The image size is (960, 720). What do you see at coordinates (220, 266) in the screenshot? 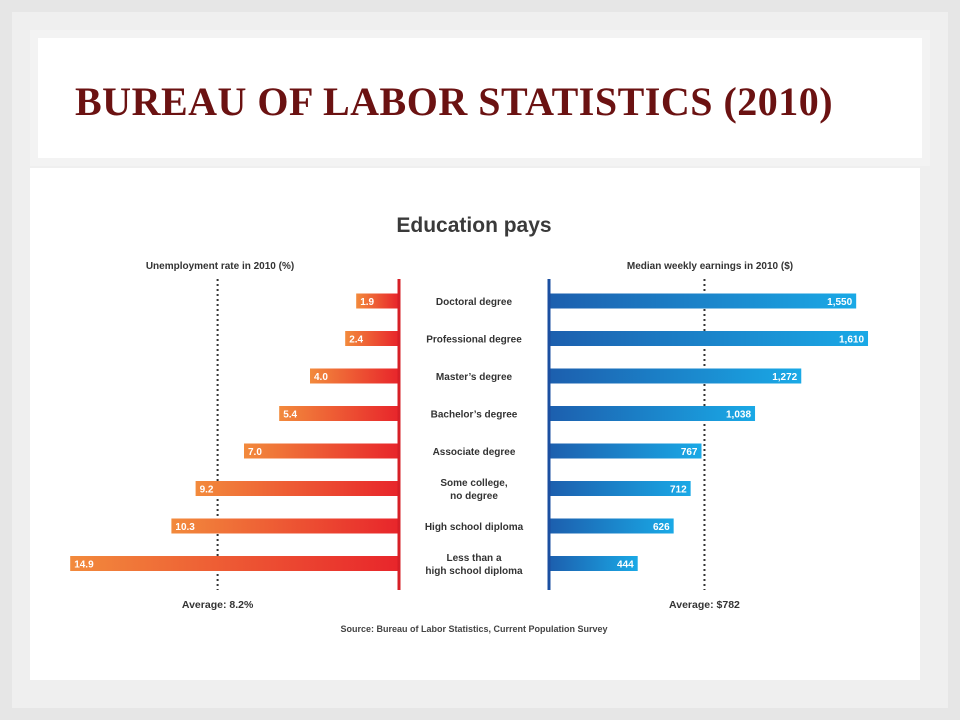
I see `left-series-label: Unemployment rate in 2010 (%)` at bounding box center [220, 266].